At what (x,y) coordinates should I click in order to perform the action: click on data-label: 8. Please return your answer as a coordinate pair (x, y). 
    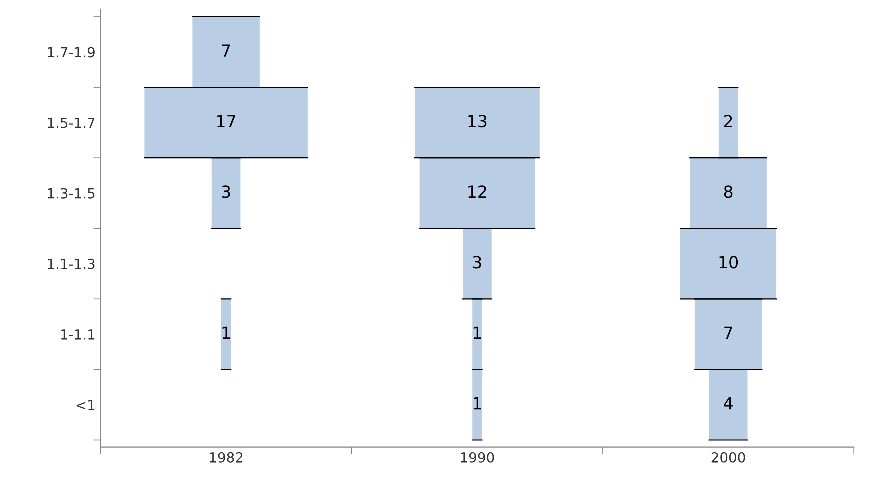
    Looking at the image, I should click on (728, 192).